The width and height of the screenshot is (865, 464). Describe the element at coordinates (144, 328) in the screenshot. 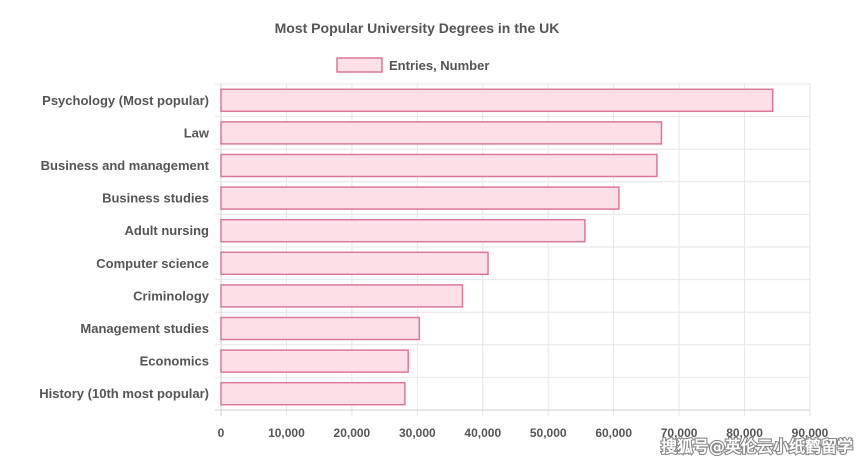

I see `category-label: Management studies` at that location.